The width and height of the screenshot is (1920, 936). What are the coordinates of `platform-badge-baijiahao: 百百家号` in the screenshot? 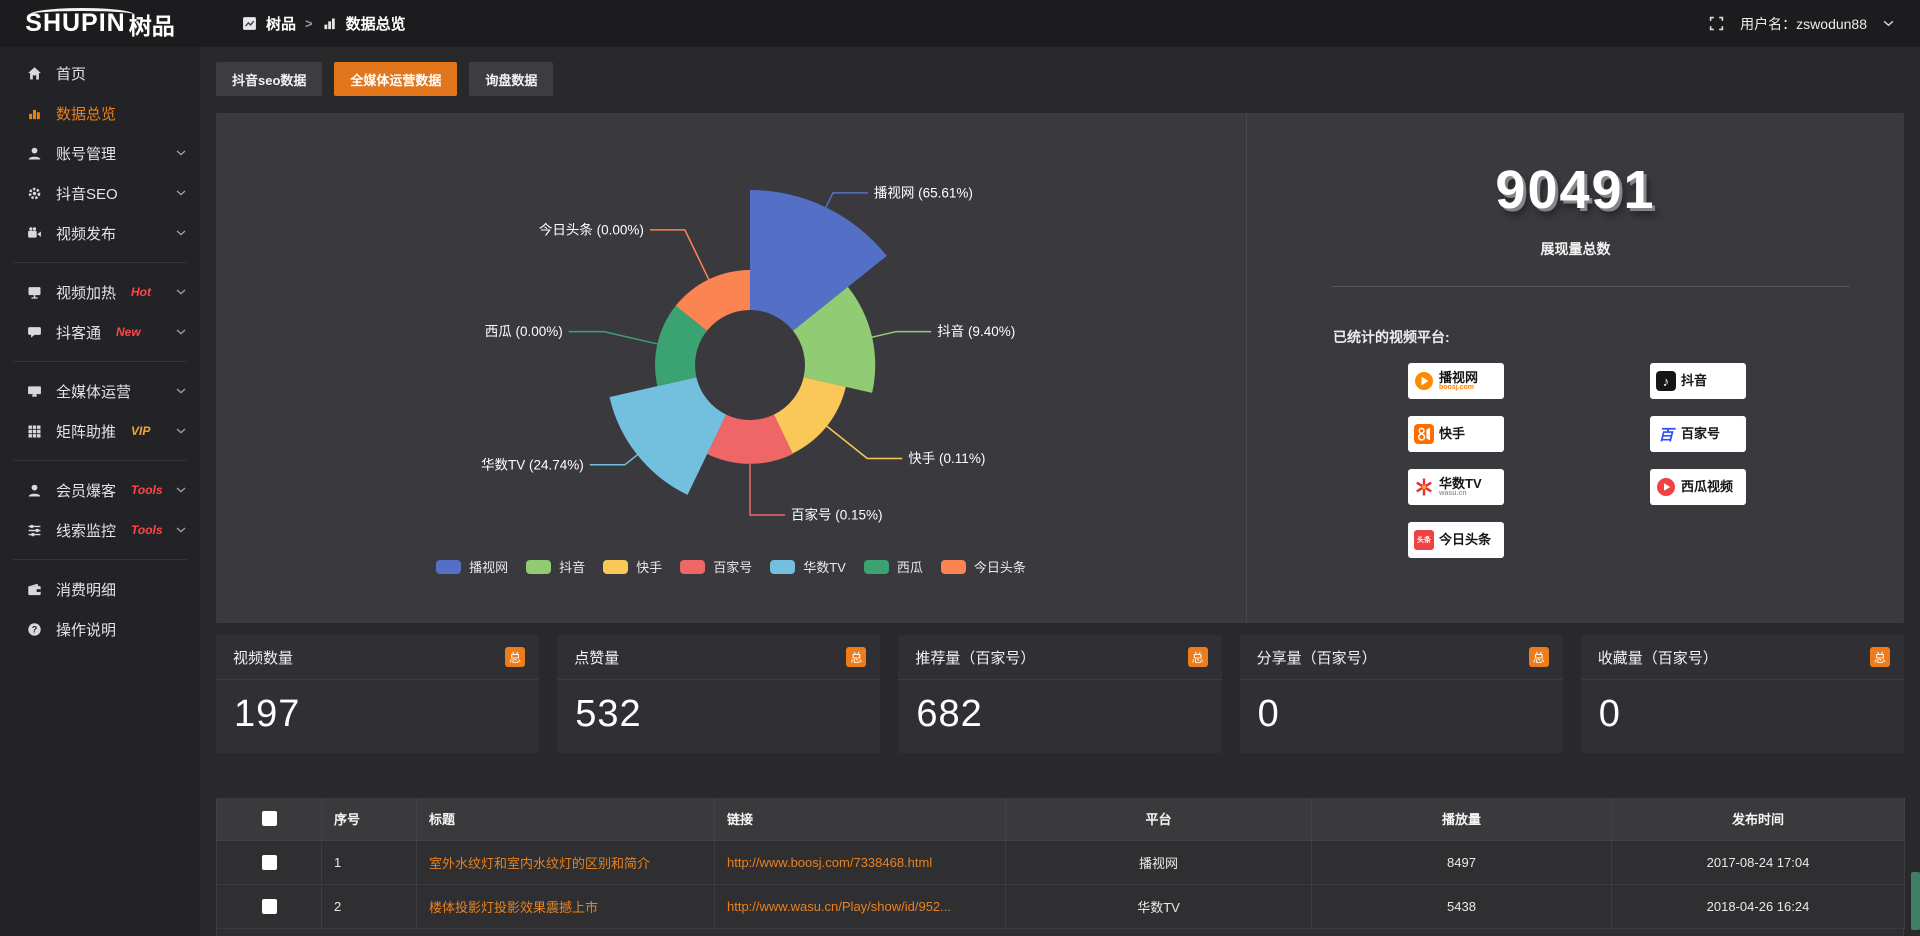 It's located at (1698, 434).